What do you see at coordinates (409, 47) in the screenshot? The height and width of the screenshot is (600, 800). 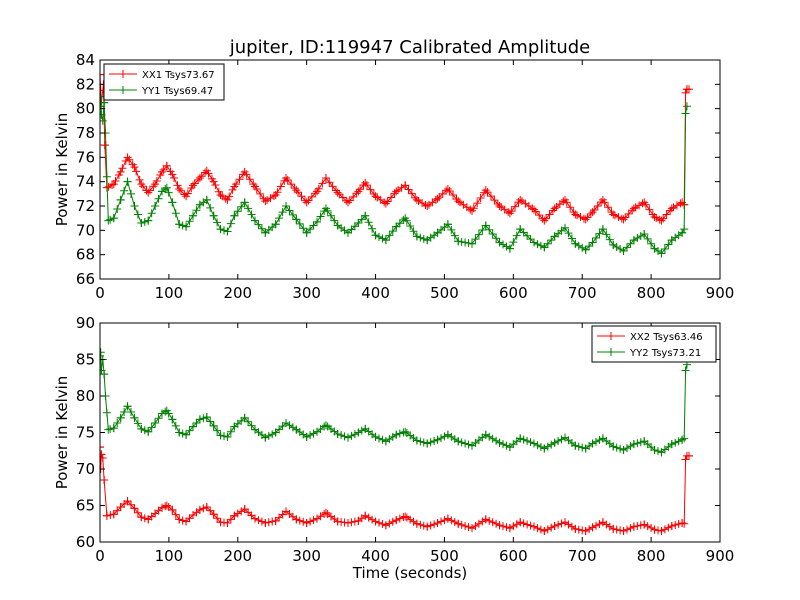 I see `figure-title: jupiter, ID:119947 Calibrated Amplitude` at bounding box center [409, 47].